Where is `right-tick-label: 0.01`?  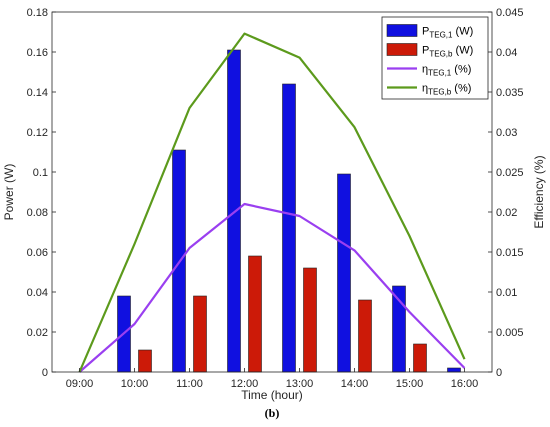 right-tick-label: 0.01 is located at coordinates (506, 293).